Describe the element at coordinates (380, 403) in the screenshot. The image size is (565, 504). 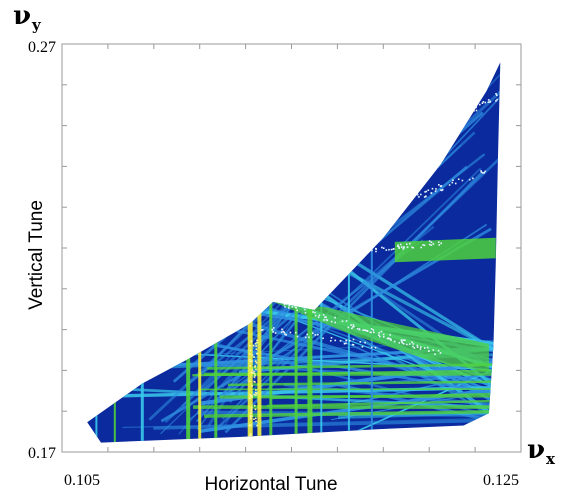
I see `resonance-streak` at that location.